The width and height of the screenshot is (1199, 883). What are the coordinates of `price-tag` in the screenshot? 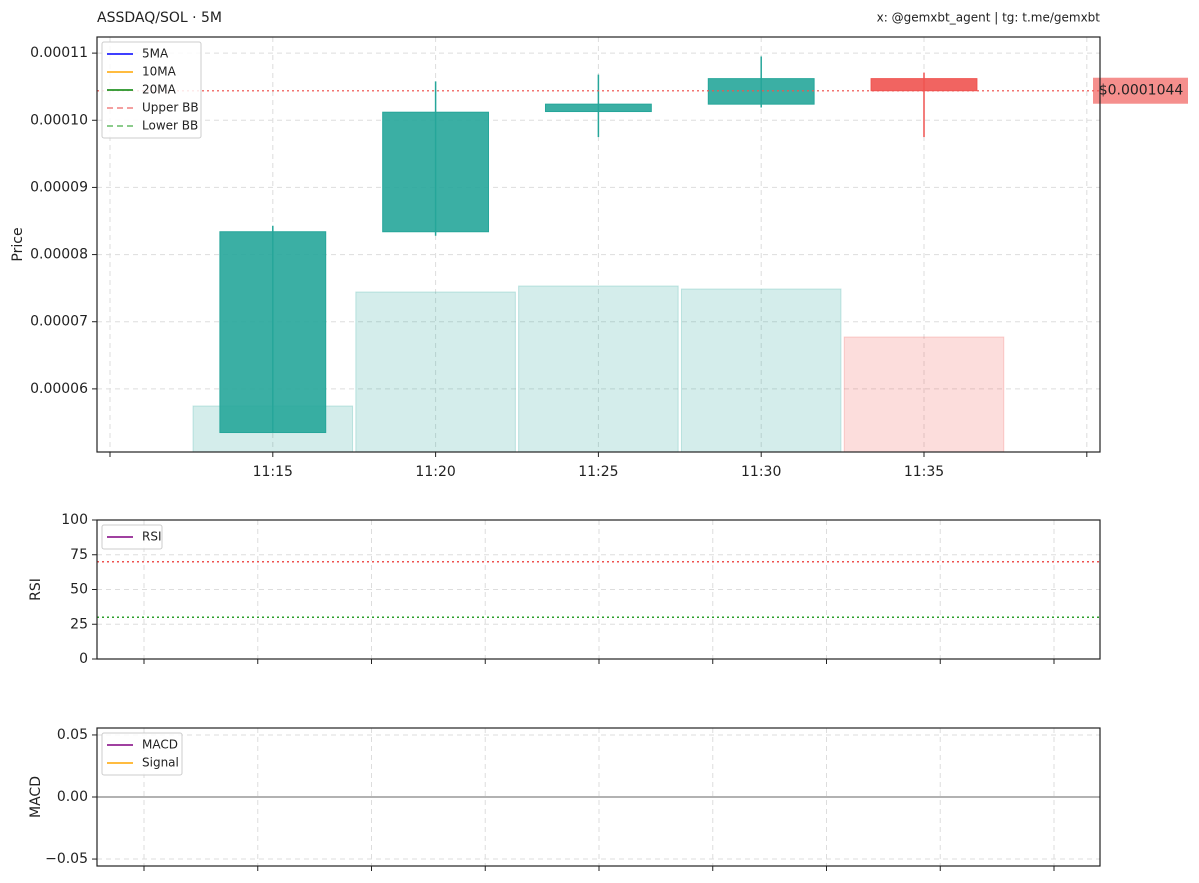 It's located at (1140, 90).